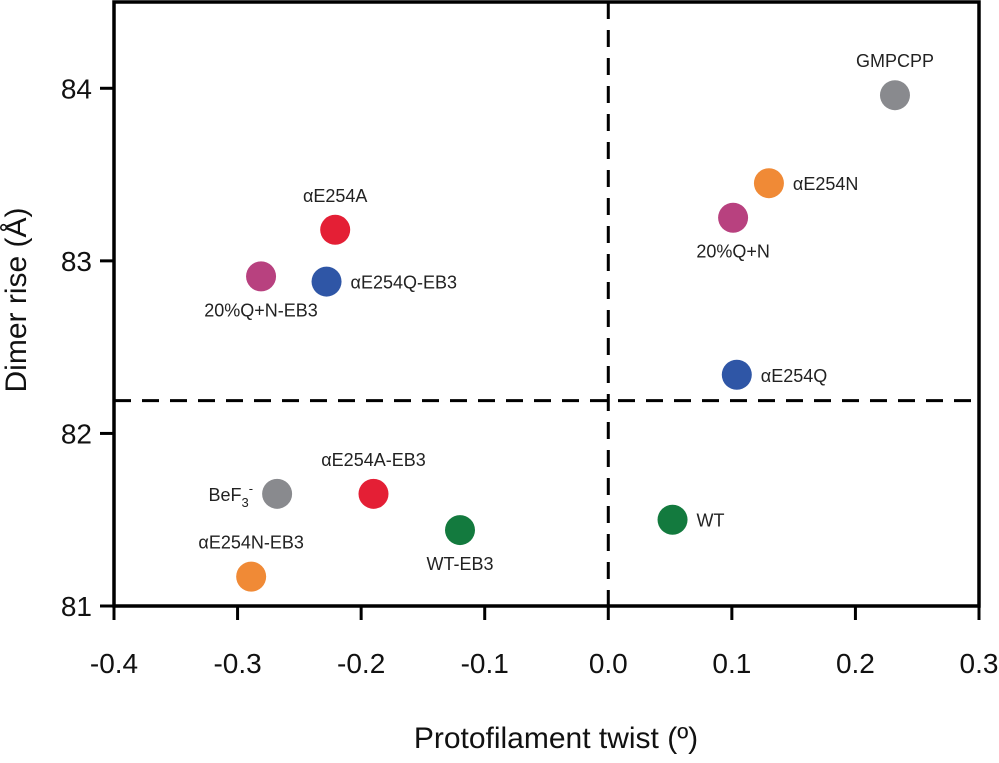 The height and width of the screenshot is (763, 999). Describe the element at coordinates (76, 606) in the screenshot. I see `y-tick-label: 81` at that location.